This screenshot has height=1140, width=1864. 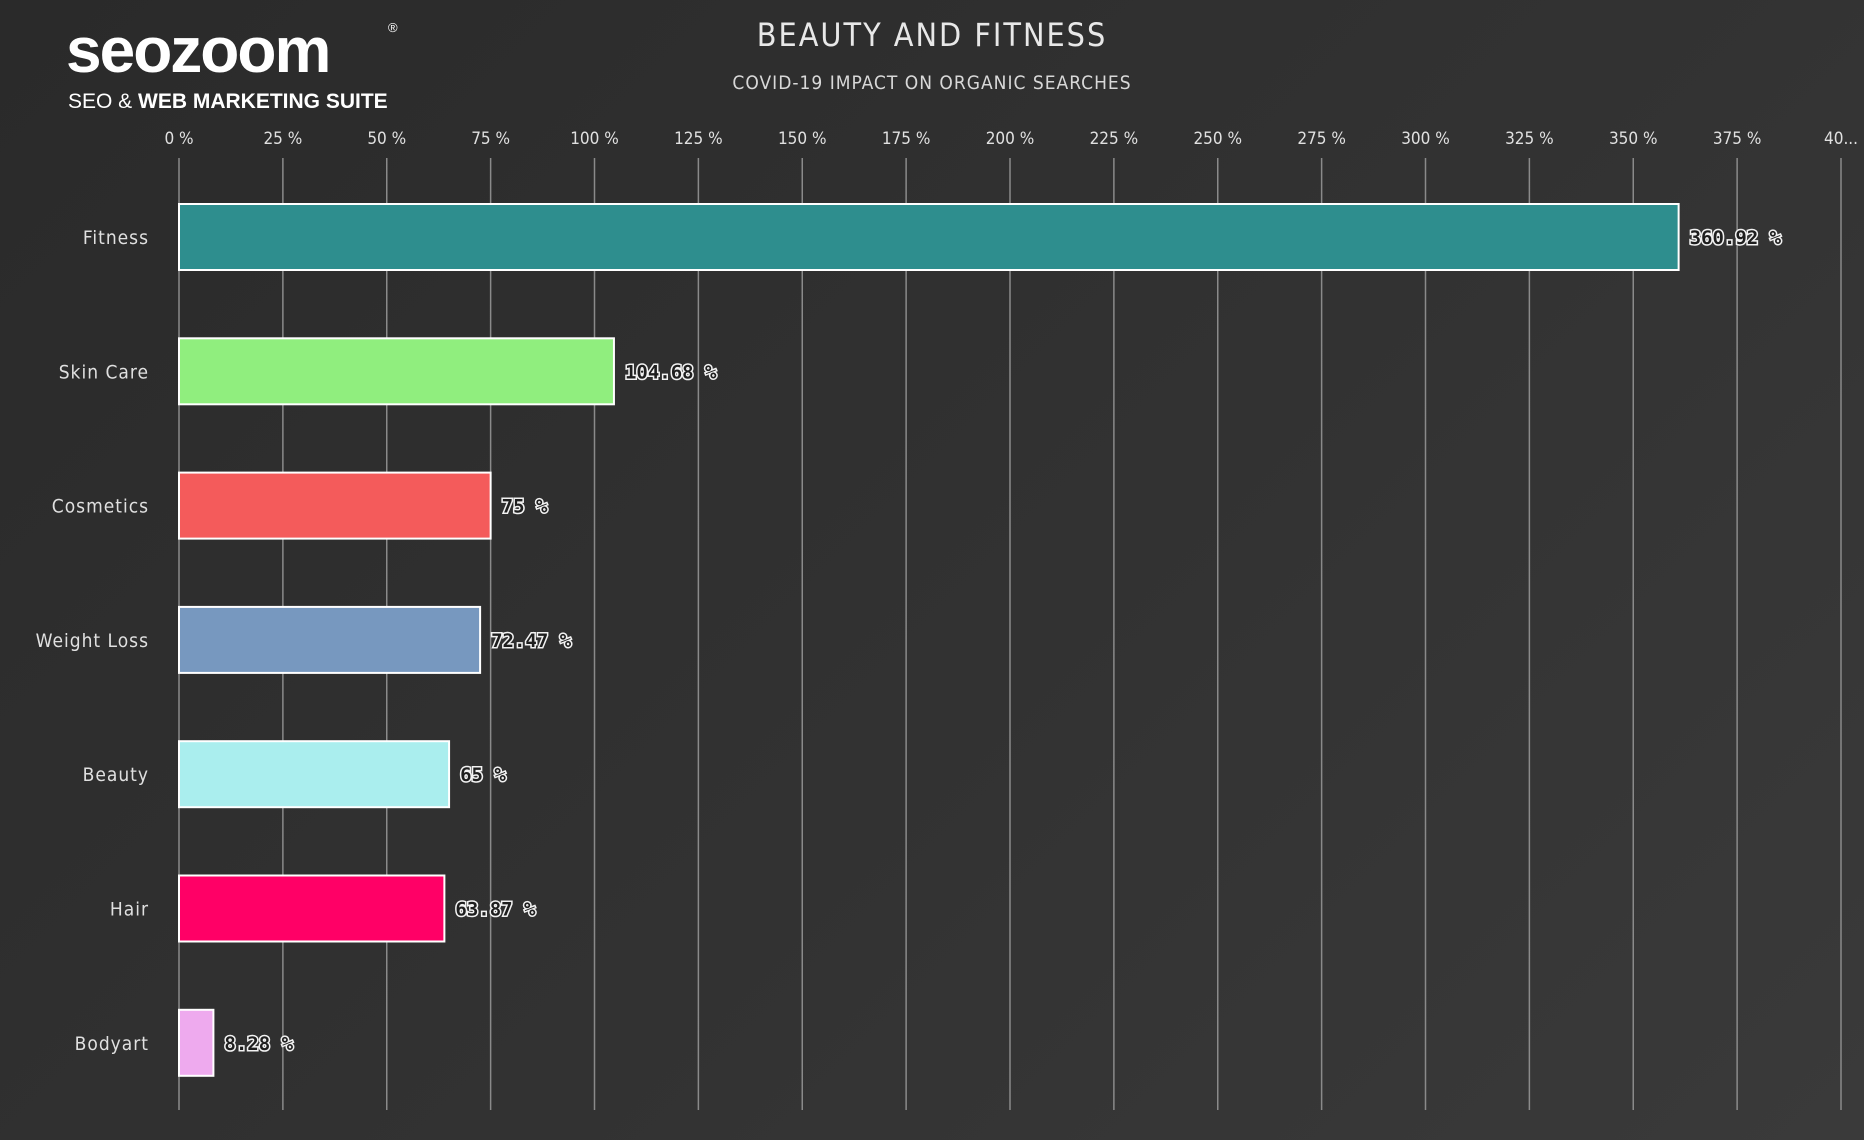 I want to click on x-tick-label: 25 %, so click(x=282, y=139).